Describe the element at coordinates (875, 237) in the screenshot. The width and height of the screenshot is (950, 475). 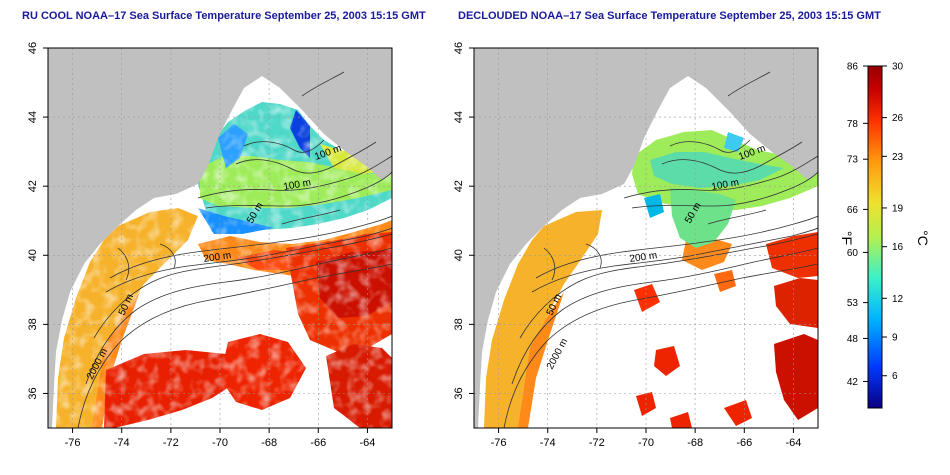
I see `colorbar-scale` at that location.